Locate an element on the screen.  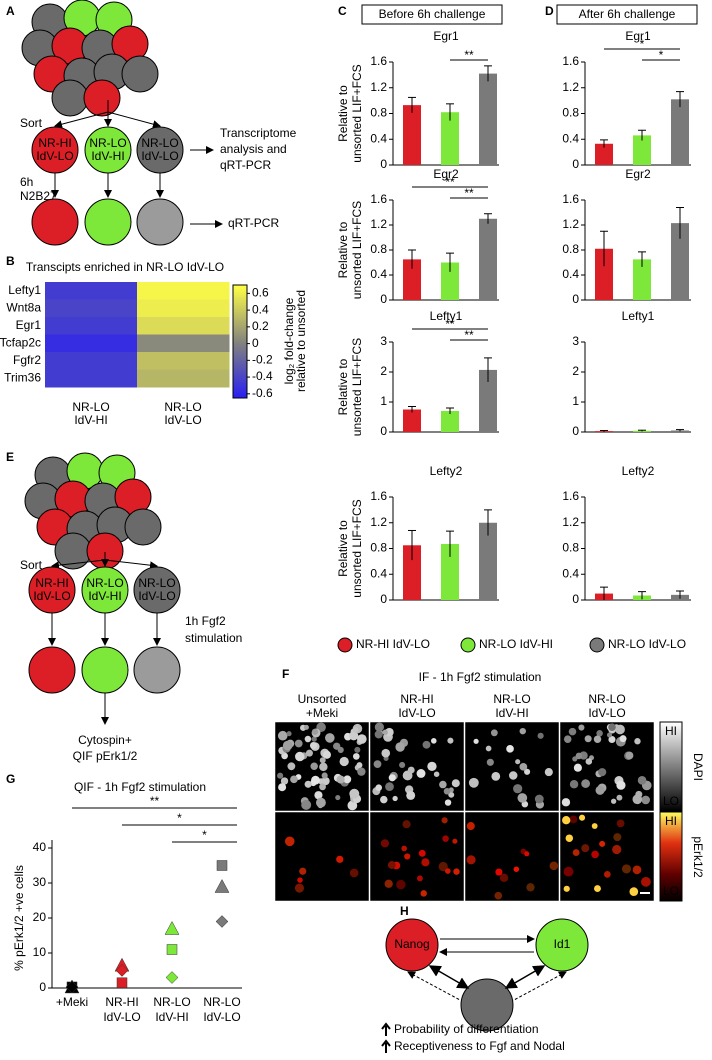
colorbar-tick-label: 0.2 is located at coordinates (260, 326).